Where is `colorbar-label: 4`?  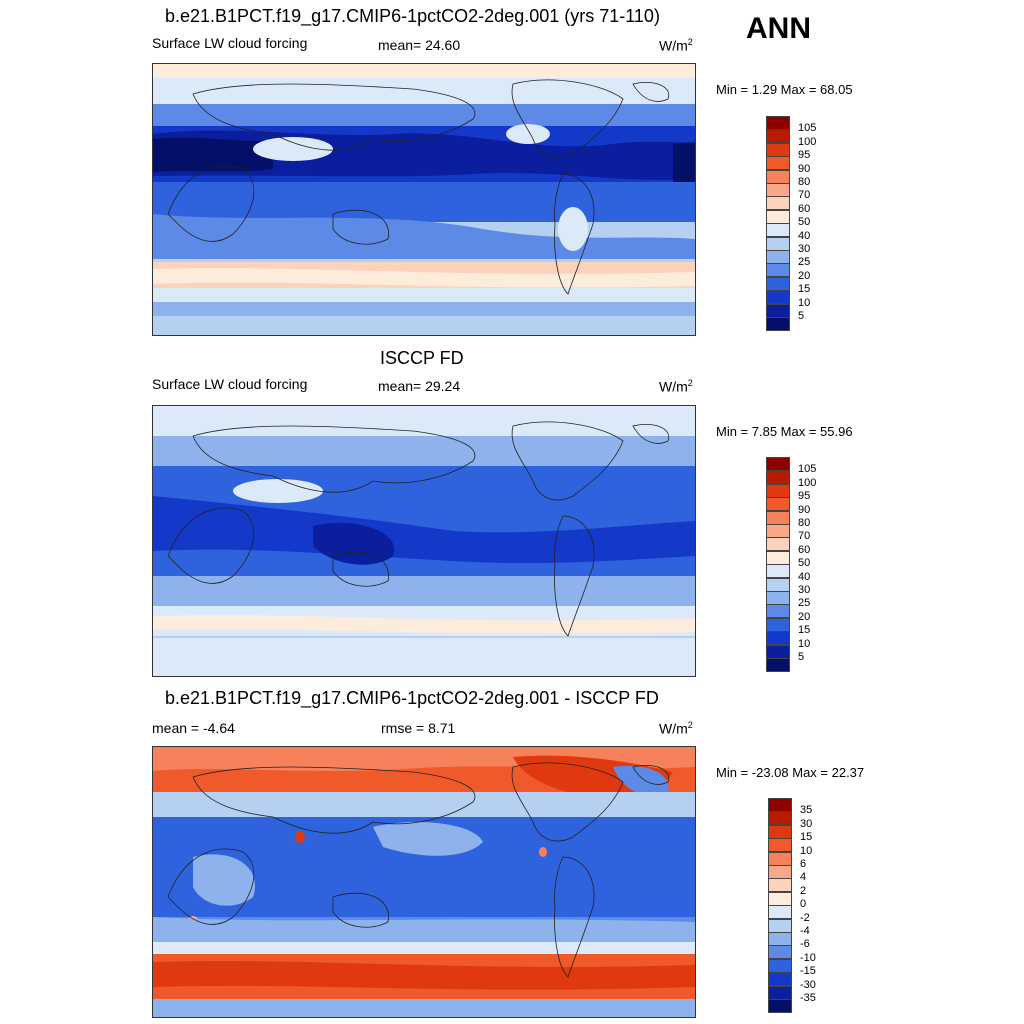
colorbar-label: 4 is located at coordinates (803, 877).